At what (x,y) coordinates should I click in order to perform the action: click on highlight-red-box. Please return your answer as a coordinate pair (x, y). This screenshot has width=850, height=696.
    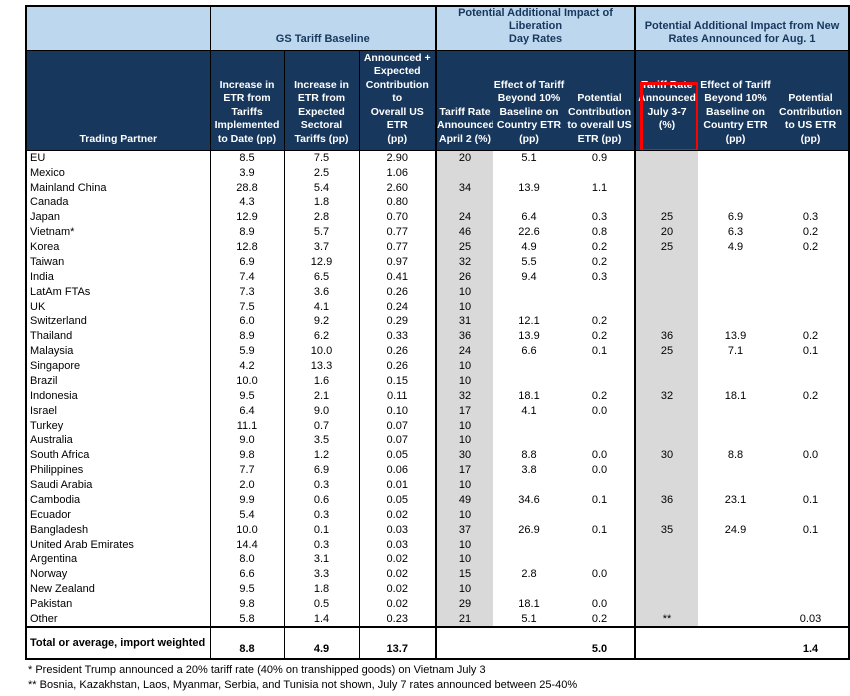
    Looking at the image, I should click on (669, 116).